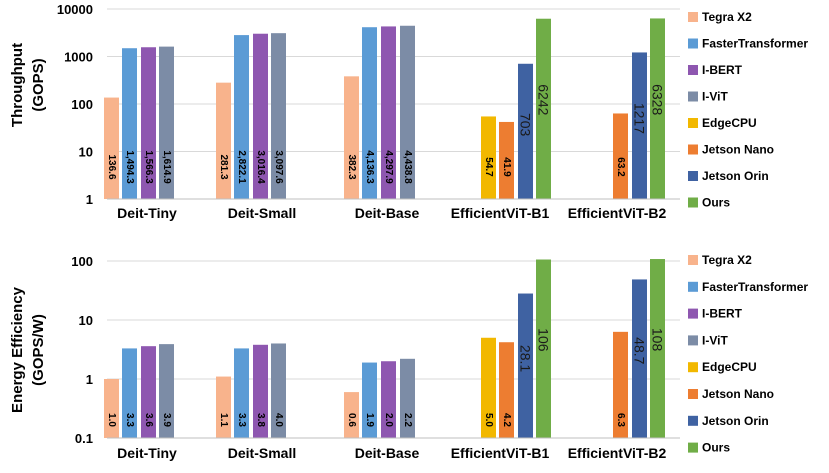 This screenshot has height=473, width=829. Describe the element at coordinates (75, 9) in the screenshot. I see `y-tick-label: 10000` at that location.